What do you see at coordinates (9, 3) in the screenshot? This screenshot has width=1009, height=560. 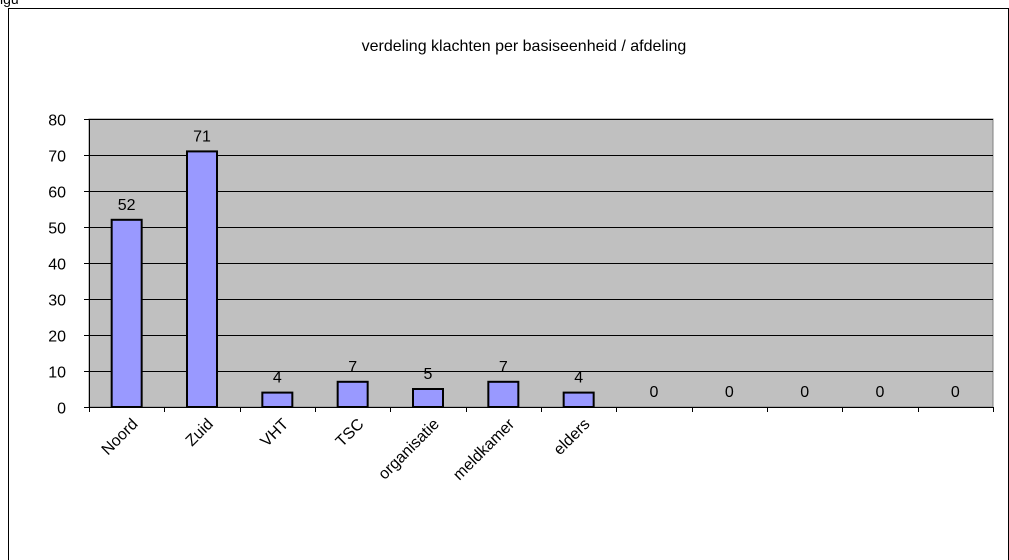 I see `header-fragment: igu` at bounding box center [9, 3].